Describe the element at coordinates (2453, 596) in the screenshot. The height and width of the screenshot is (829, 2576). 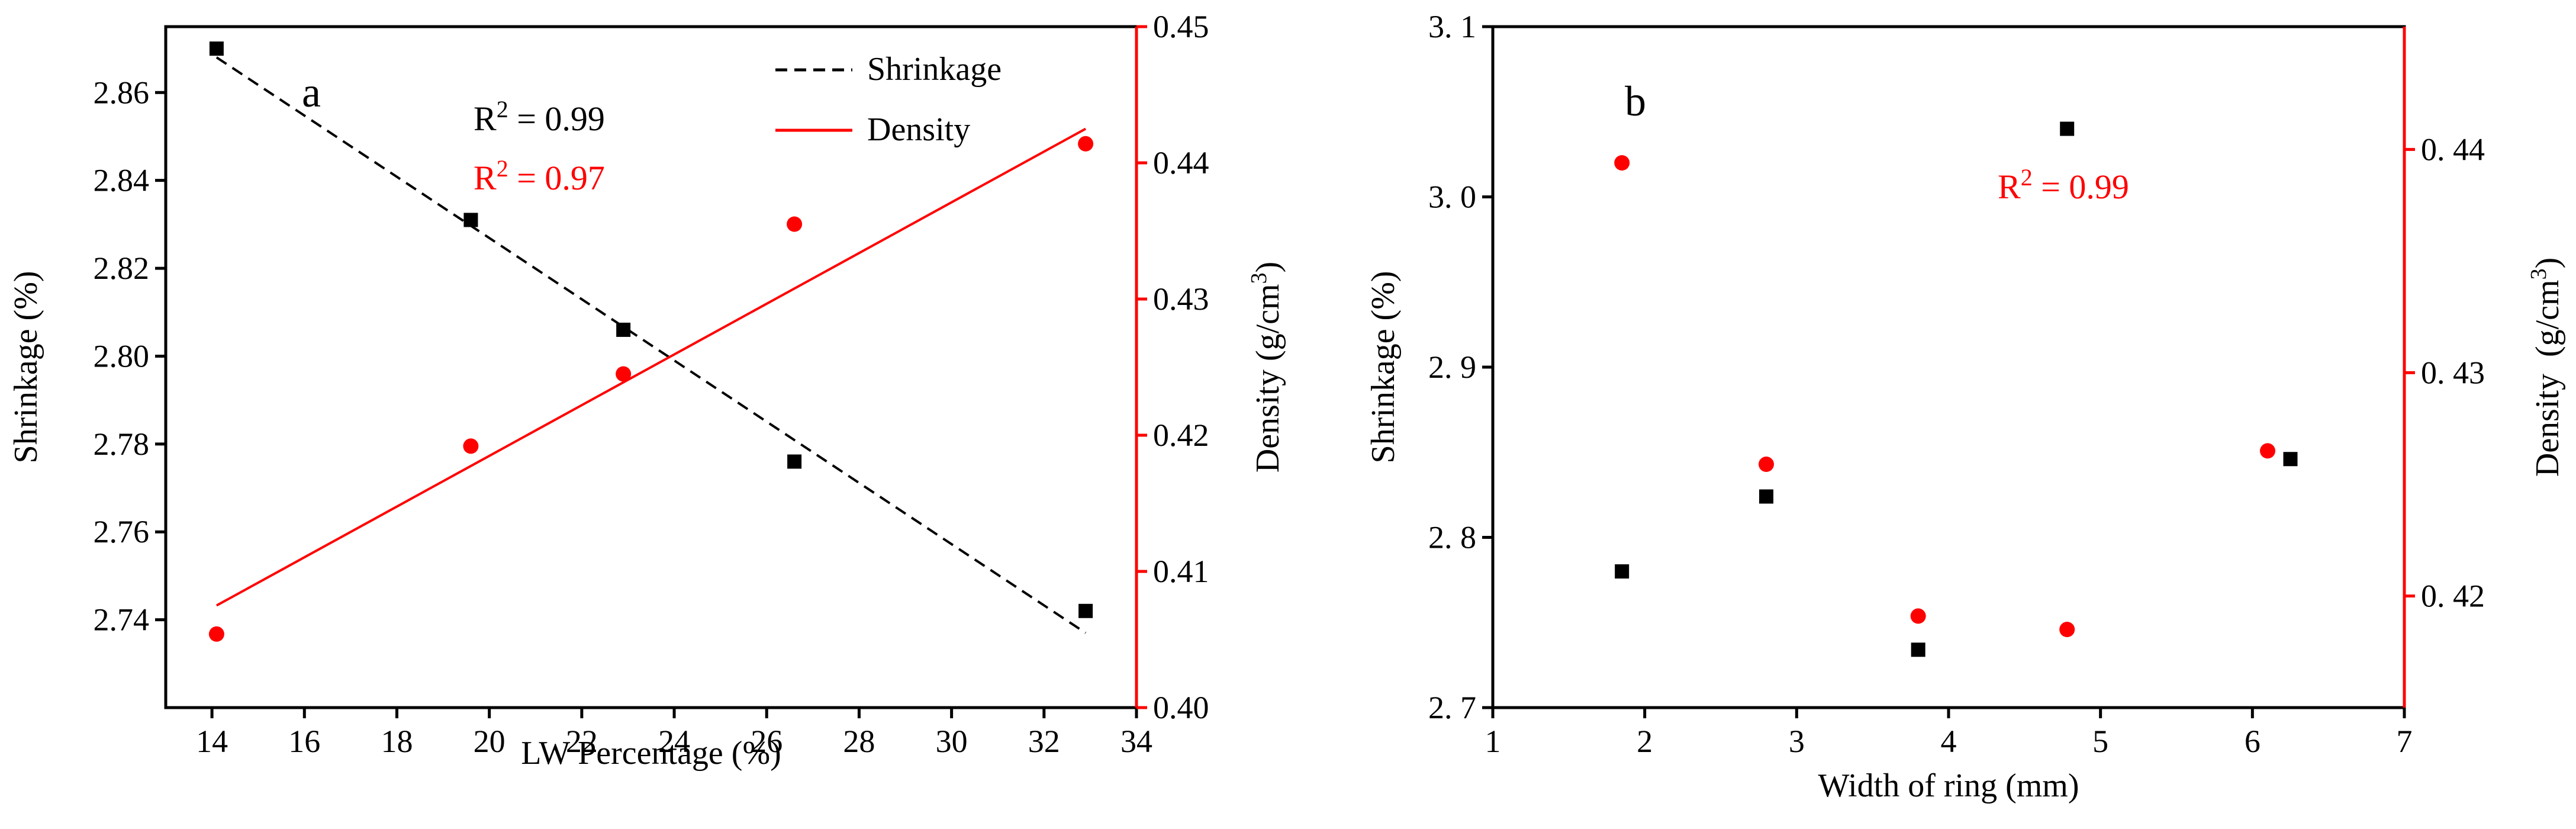
I see `y-right-tick-label: 0. 42` at that location.